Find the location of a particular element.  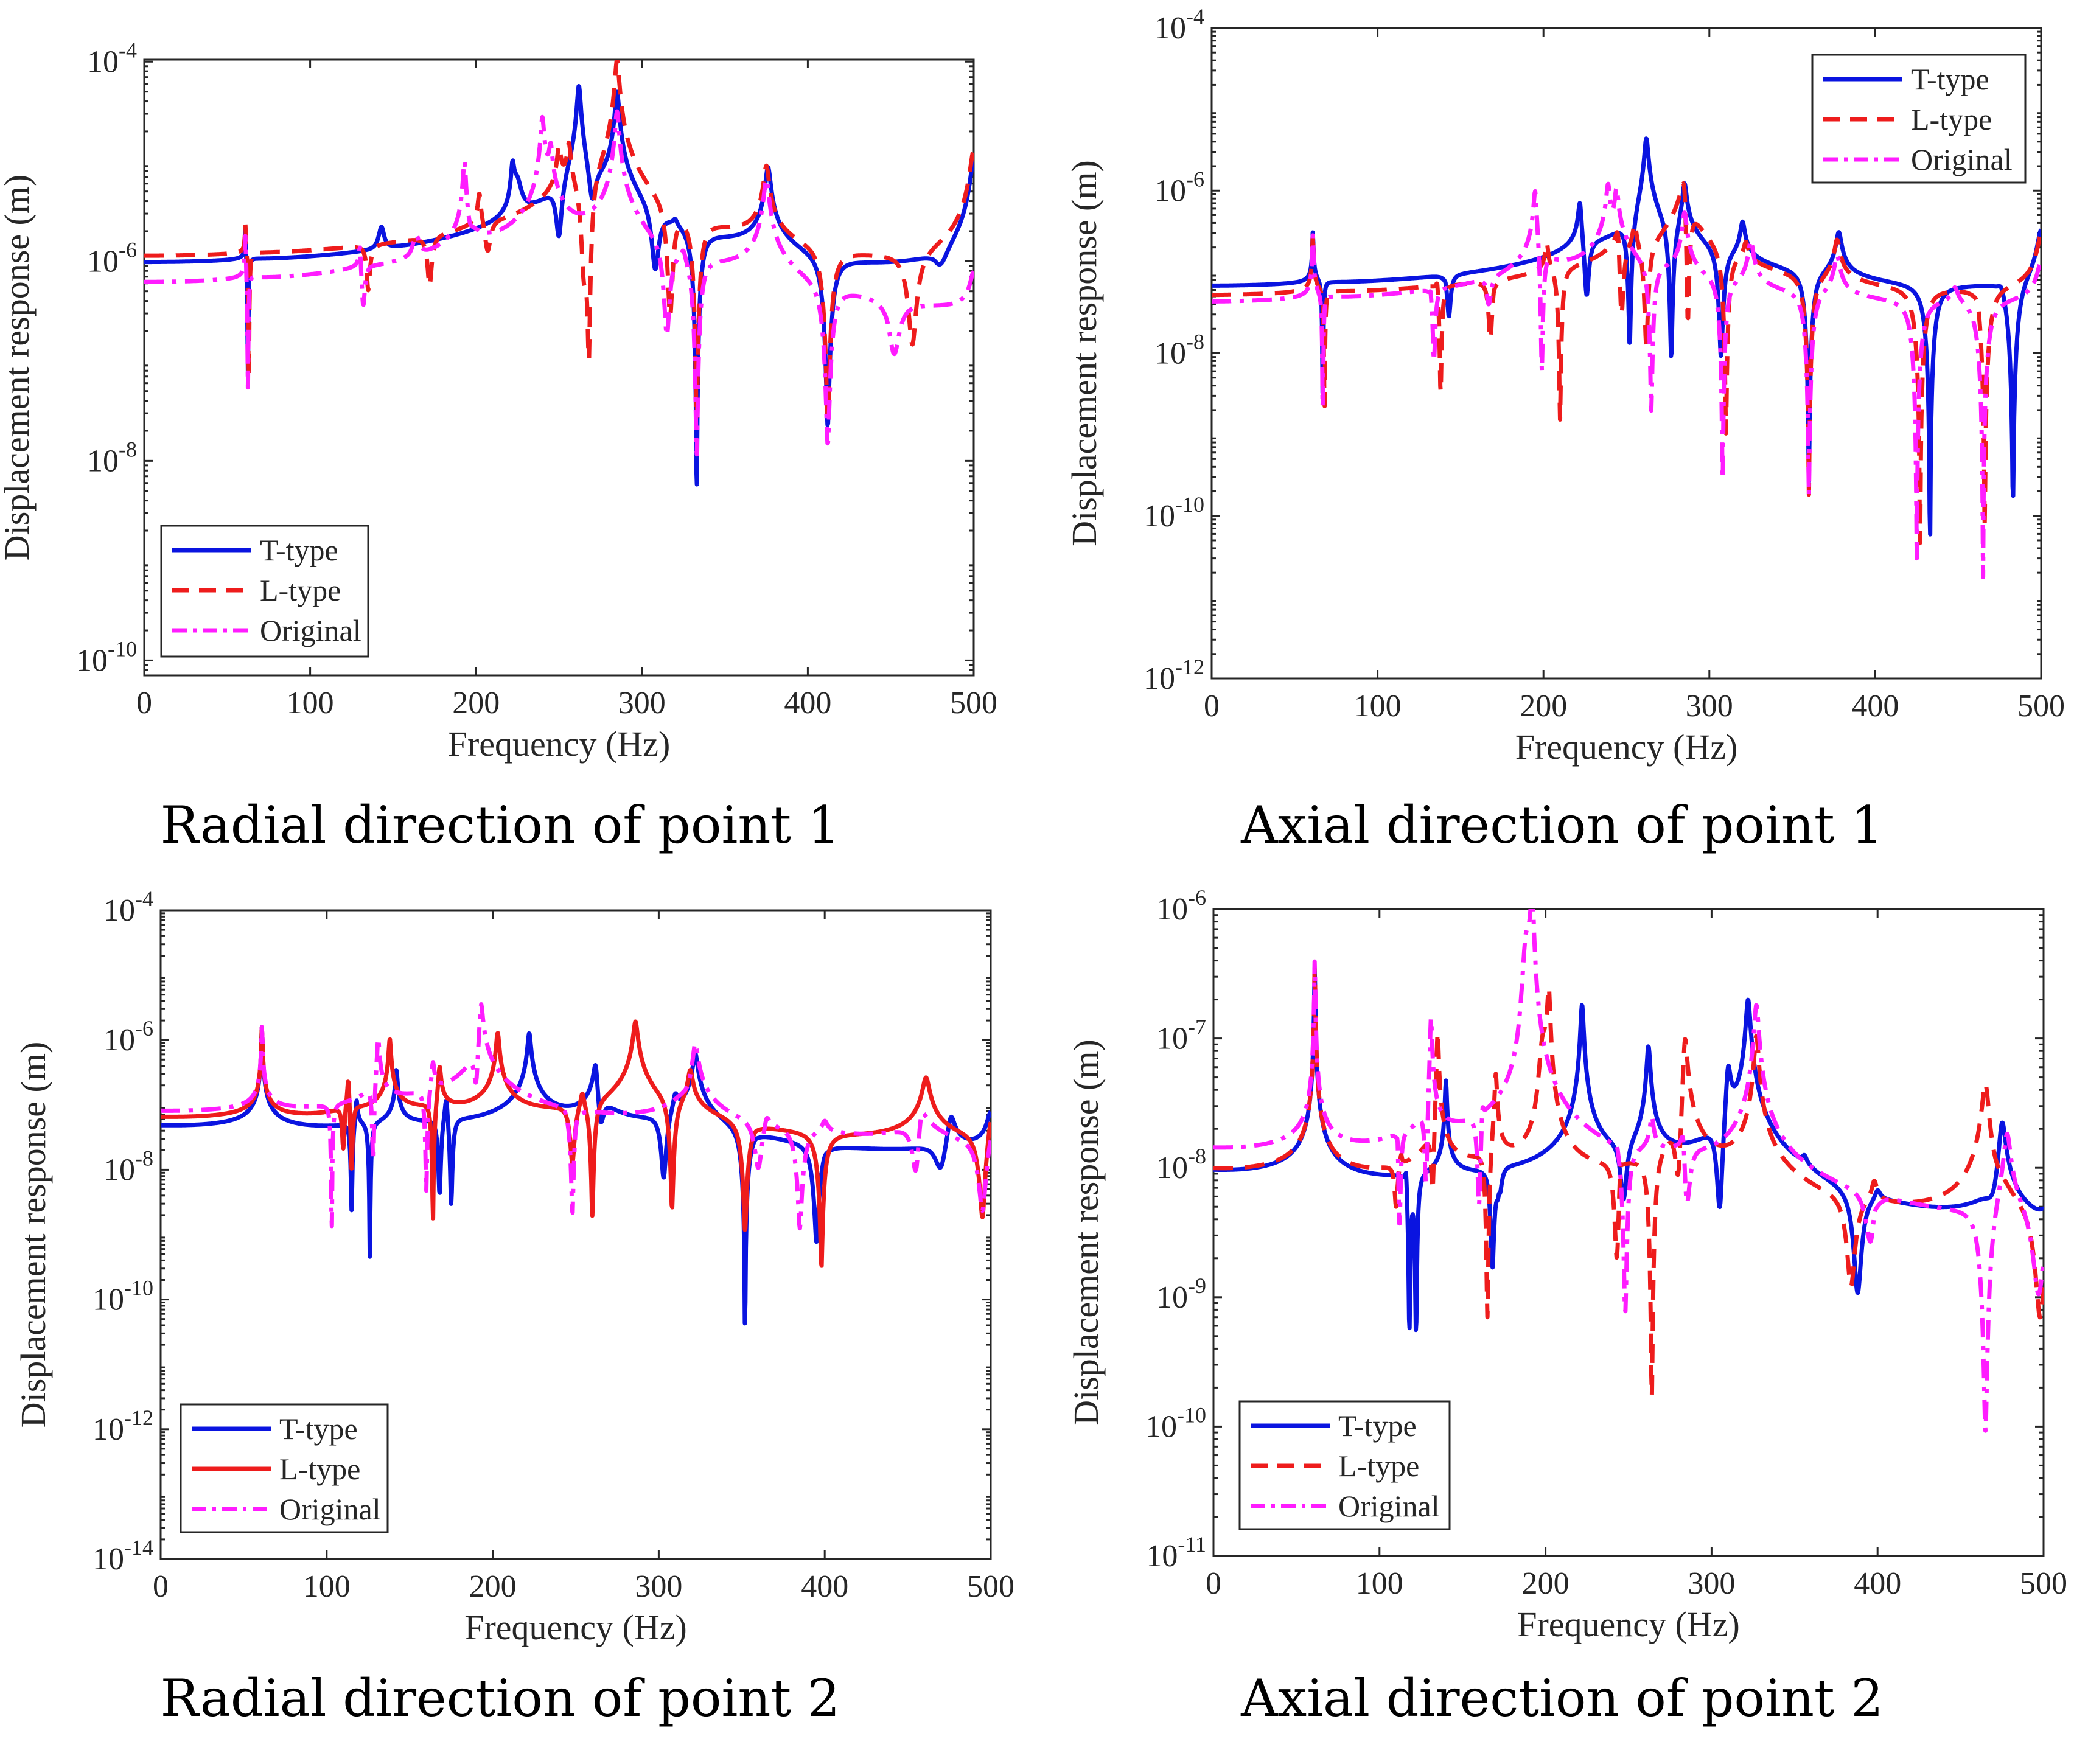

panel-caption: Axial direction of point 2 is located at coordinates (1562, 1698).